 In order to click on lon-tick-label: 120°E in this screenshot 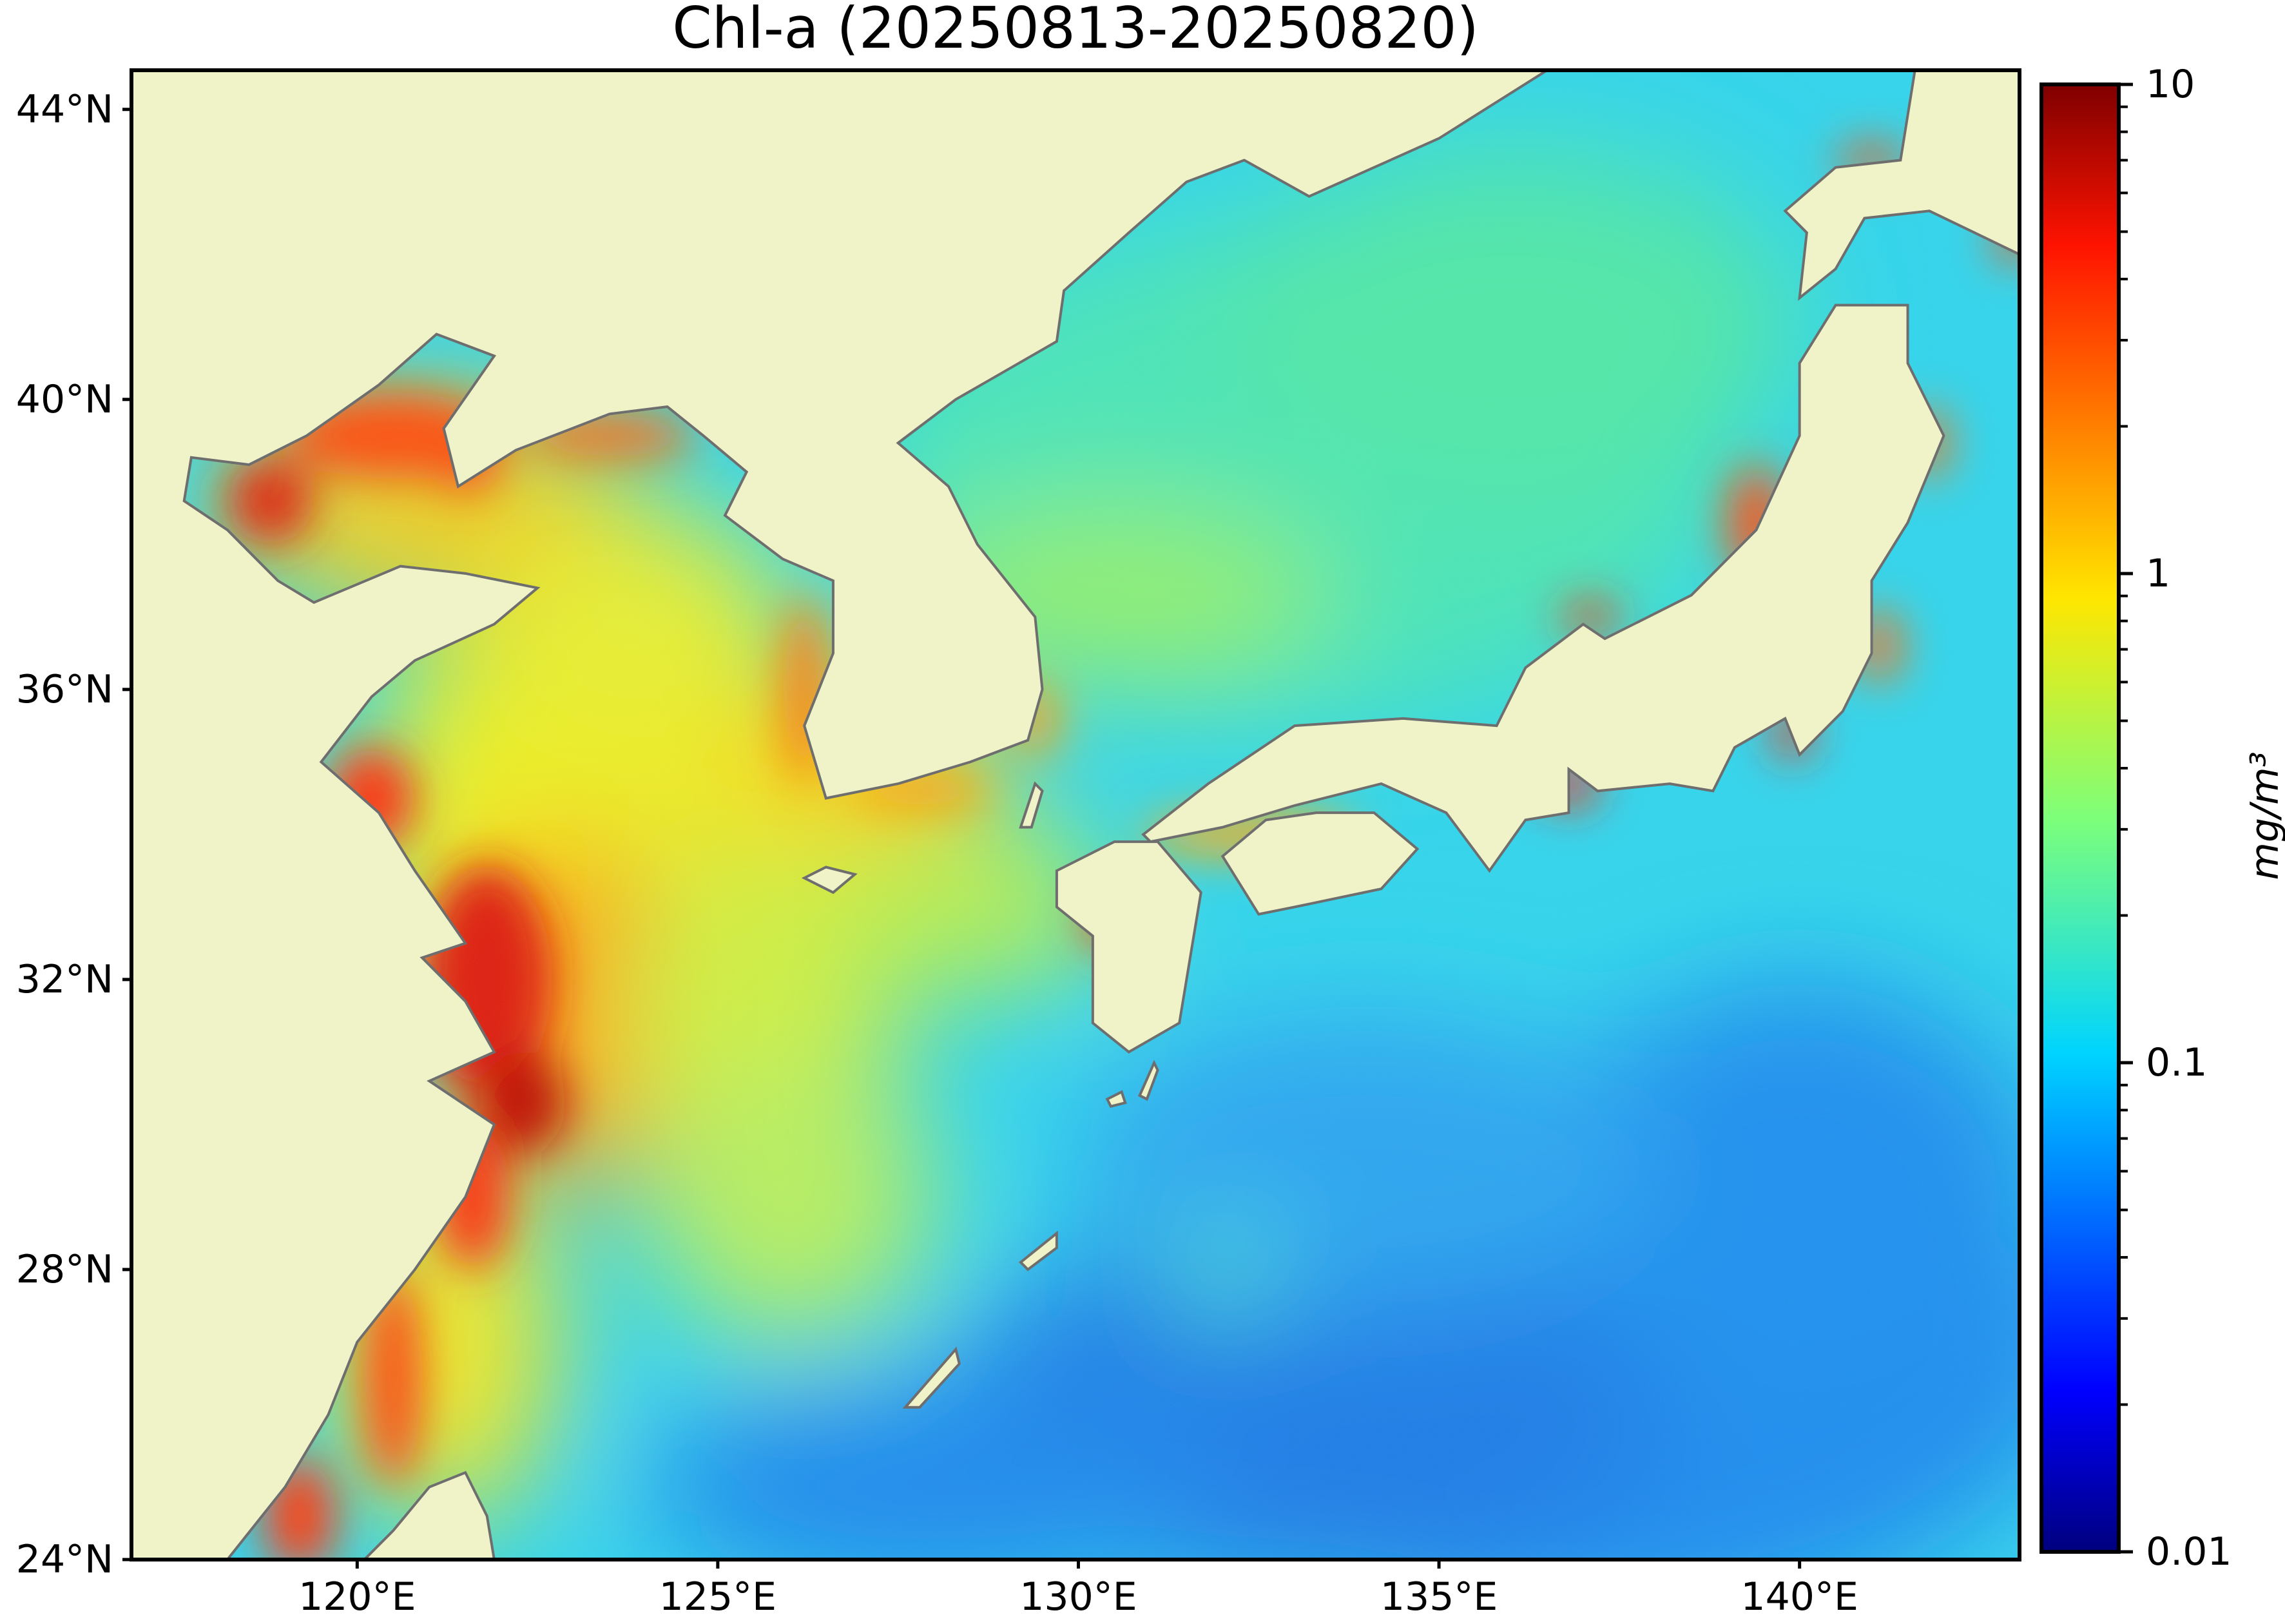, I will do `click(357, 1597)`.